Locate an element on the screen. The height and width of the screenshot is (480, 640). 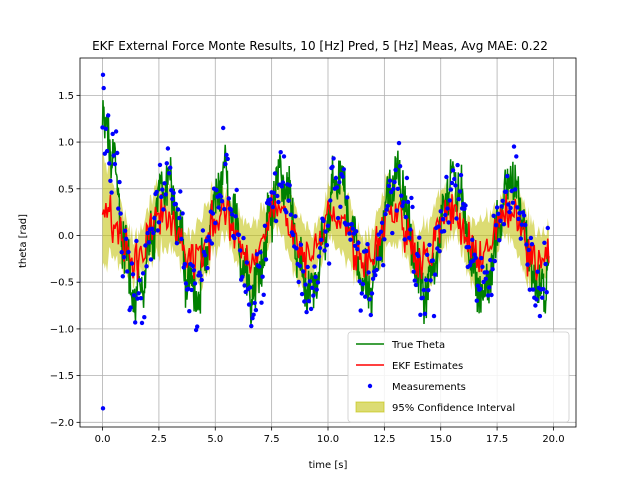
measurement-point-min is located at coordinates (103, 408).